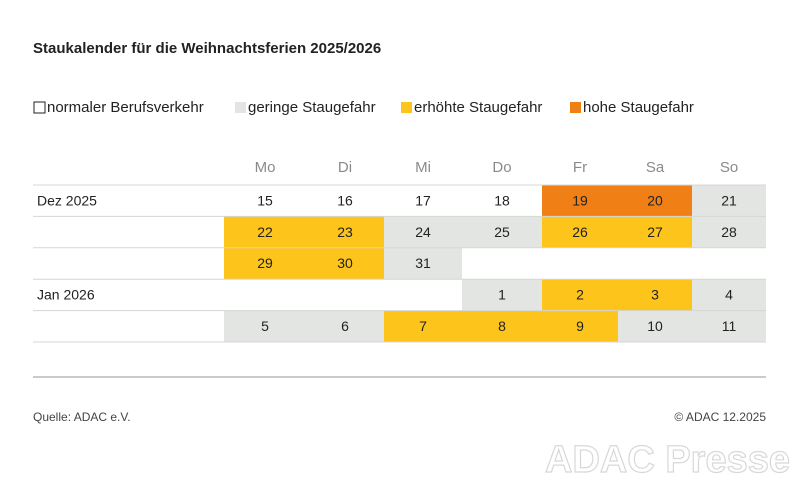  What do you see at coordinates (66, 295) in the screenshot?
I see `month-label: Jan 2026` at bounding box center [66, 295].